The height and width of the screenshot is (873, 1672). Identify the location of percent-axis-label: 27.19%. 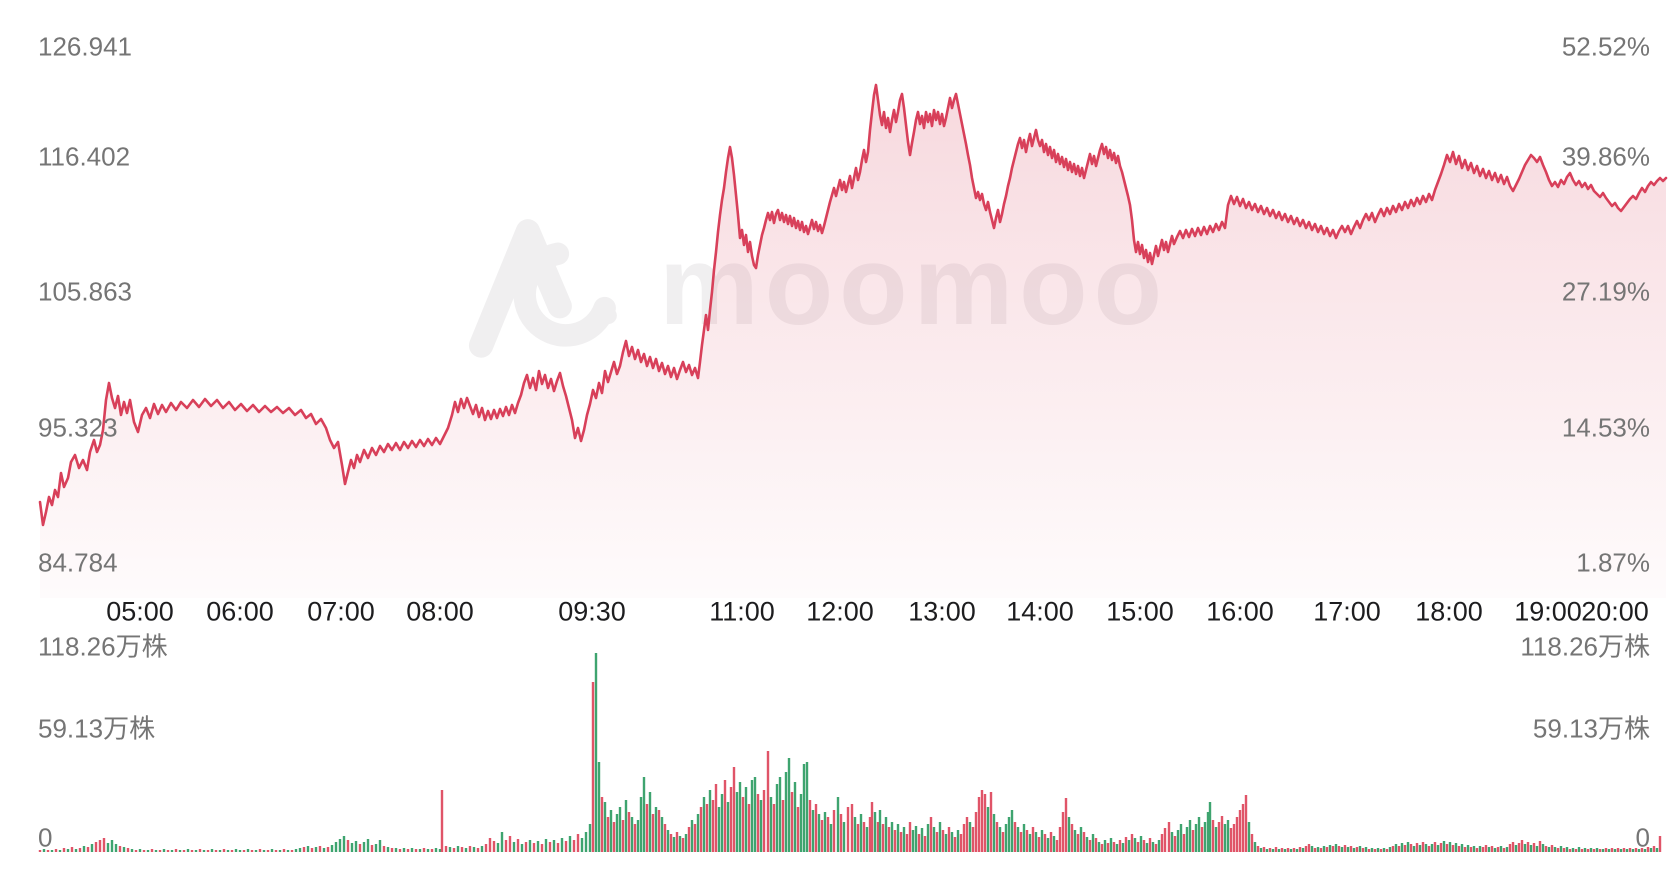
(1605, 291).